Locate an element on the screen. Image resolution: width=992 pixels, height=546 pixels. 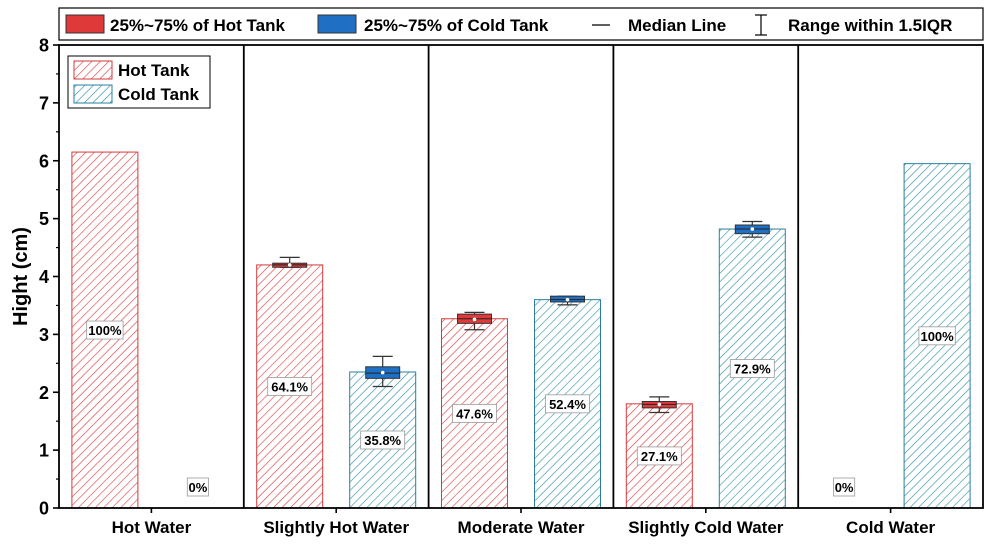
top-legend-frame is located at coordinates (521, 24).